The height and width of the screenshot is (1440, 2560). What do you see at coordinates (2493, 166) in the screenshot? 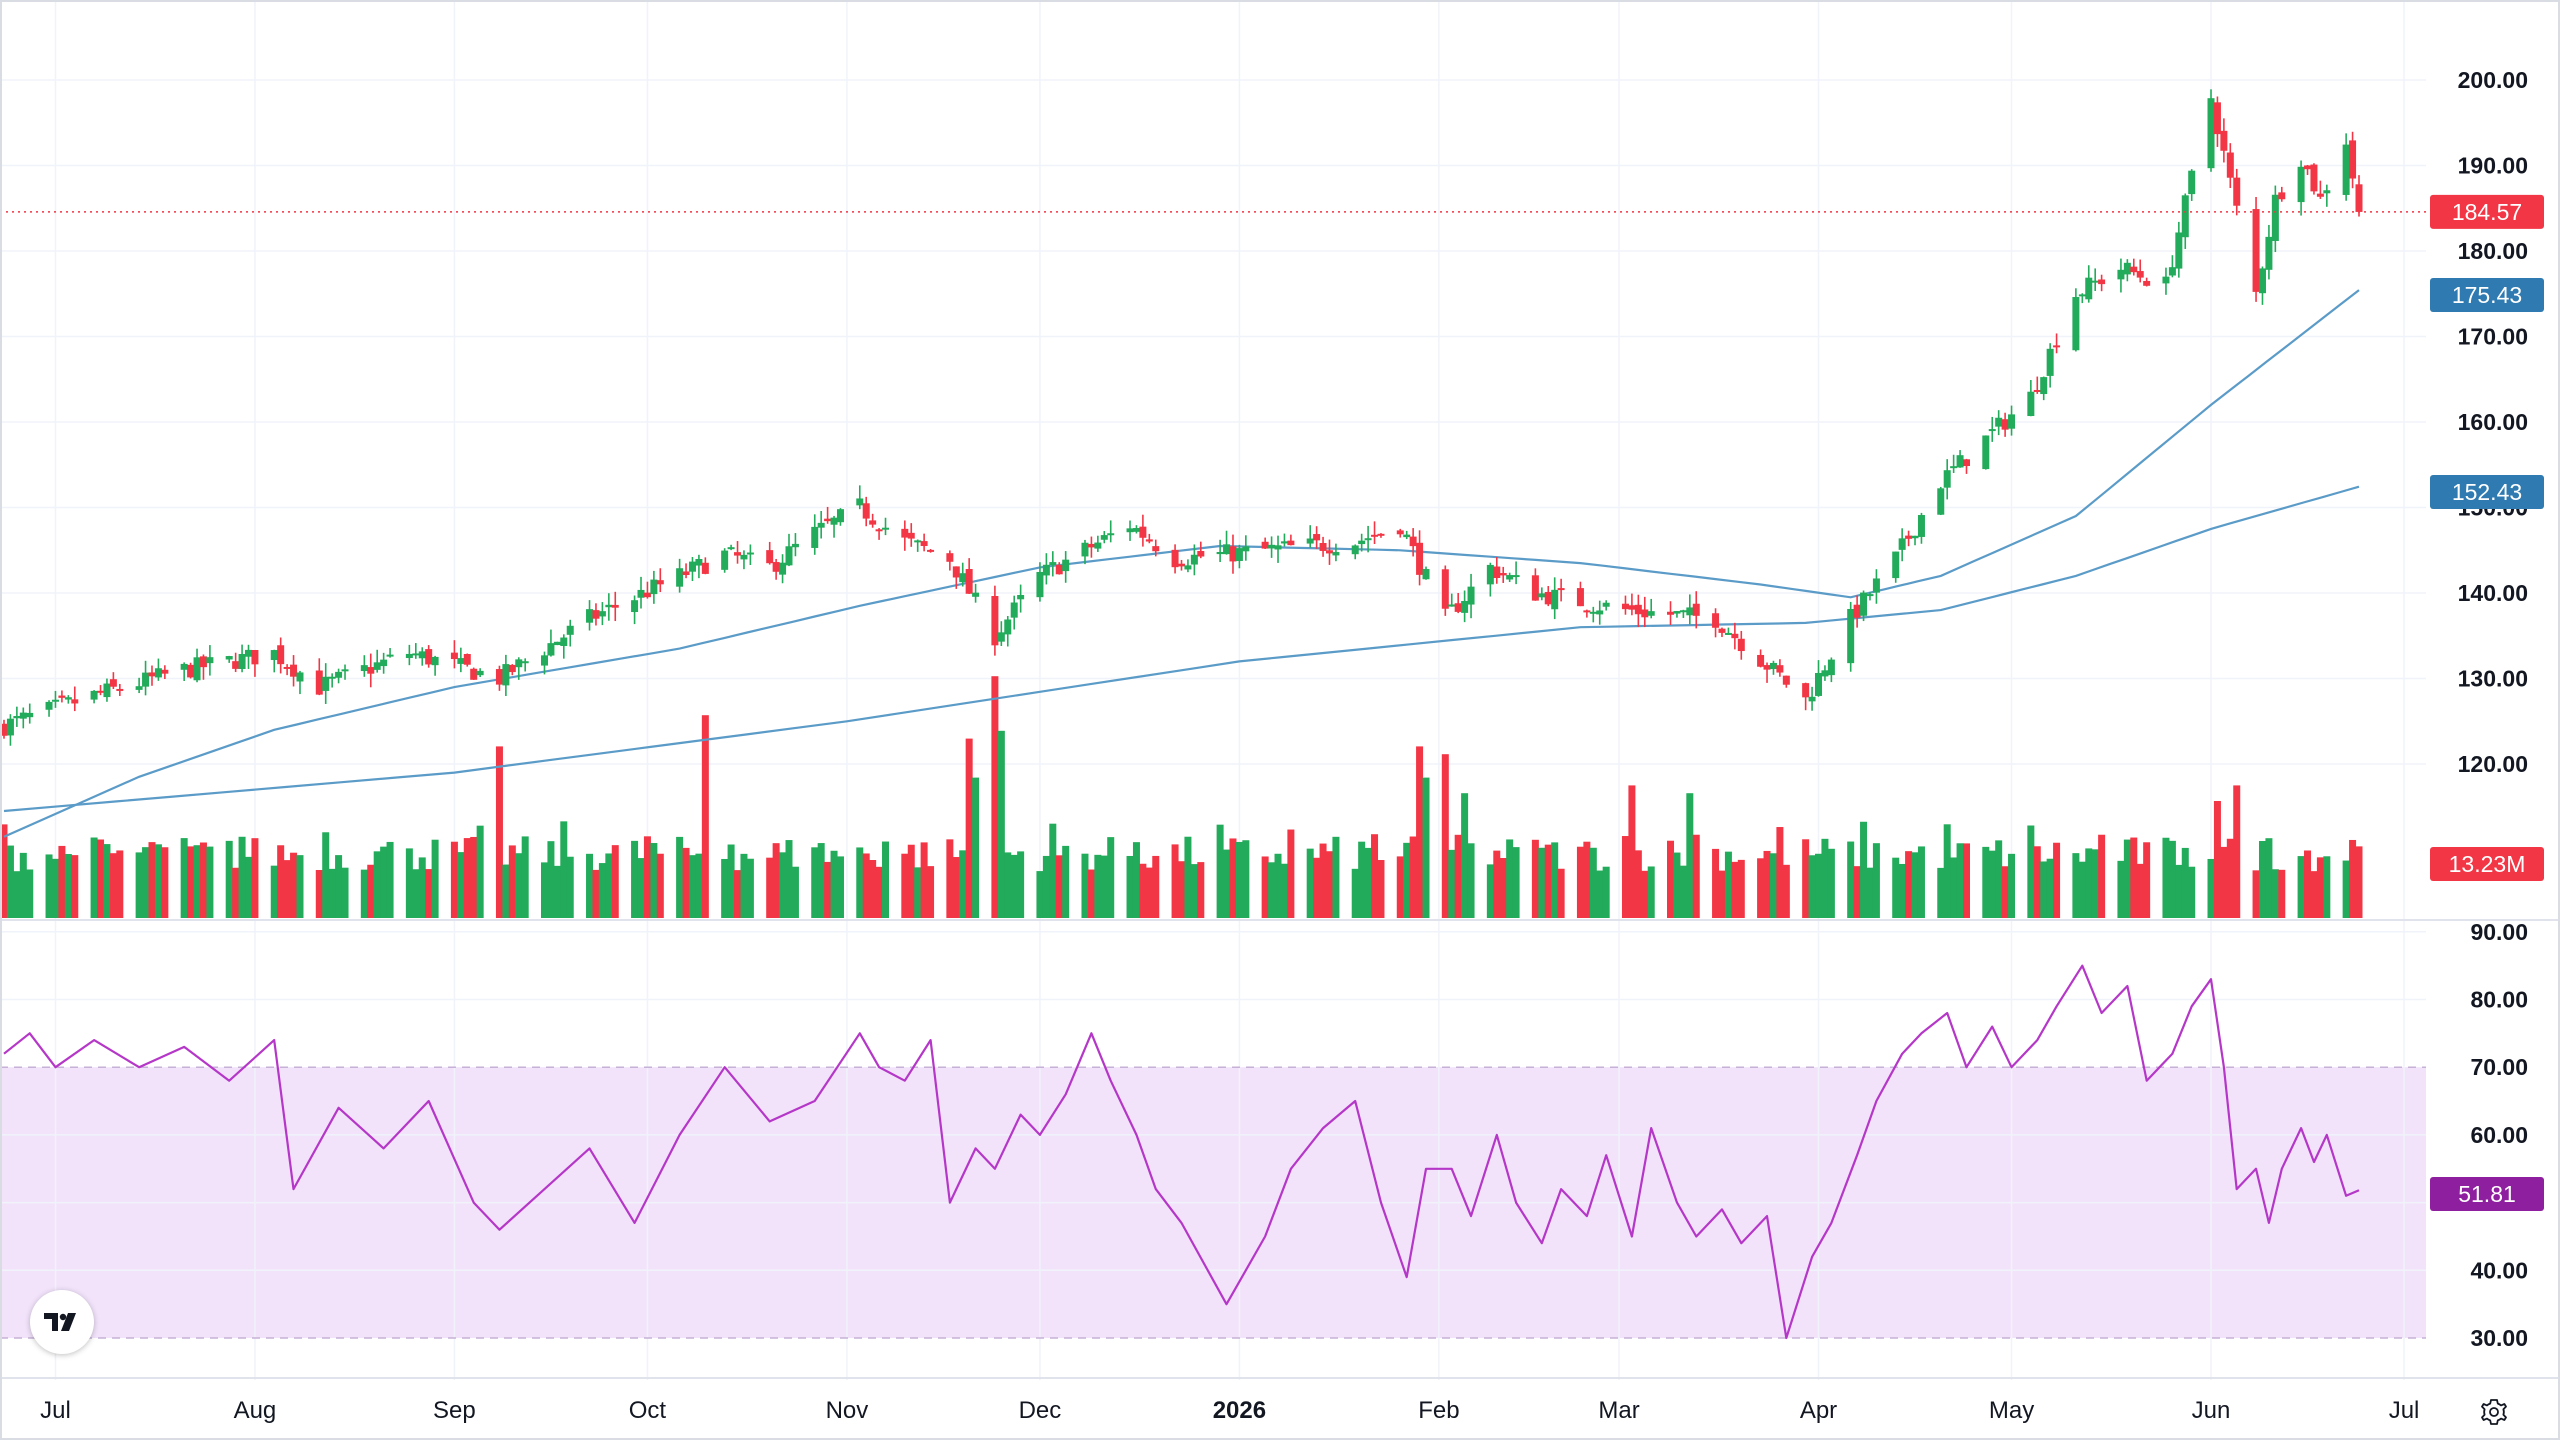
I see `price-tick-label: 190.00` at bounding box center [2493, 166].